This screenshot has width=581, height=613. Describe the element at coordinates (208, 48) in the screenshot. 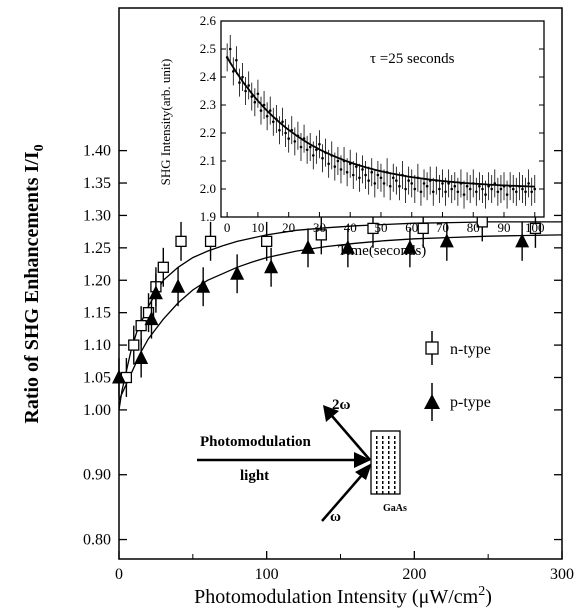

I see `inset-y-tick-label: 2.5` at that location.